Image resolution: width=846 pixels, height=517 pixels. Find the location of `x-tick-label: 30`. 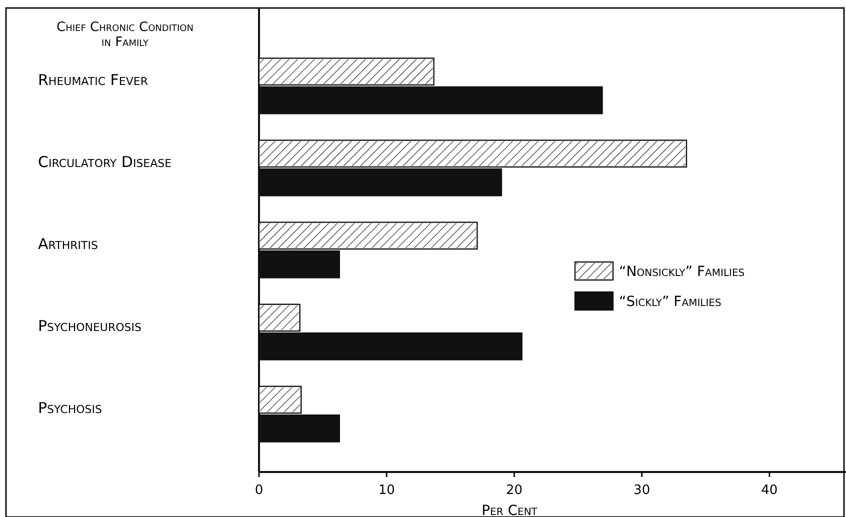

x-tick-label: 30 is located at coordinates (642, 490).